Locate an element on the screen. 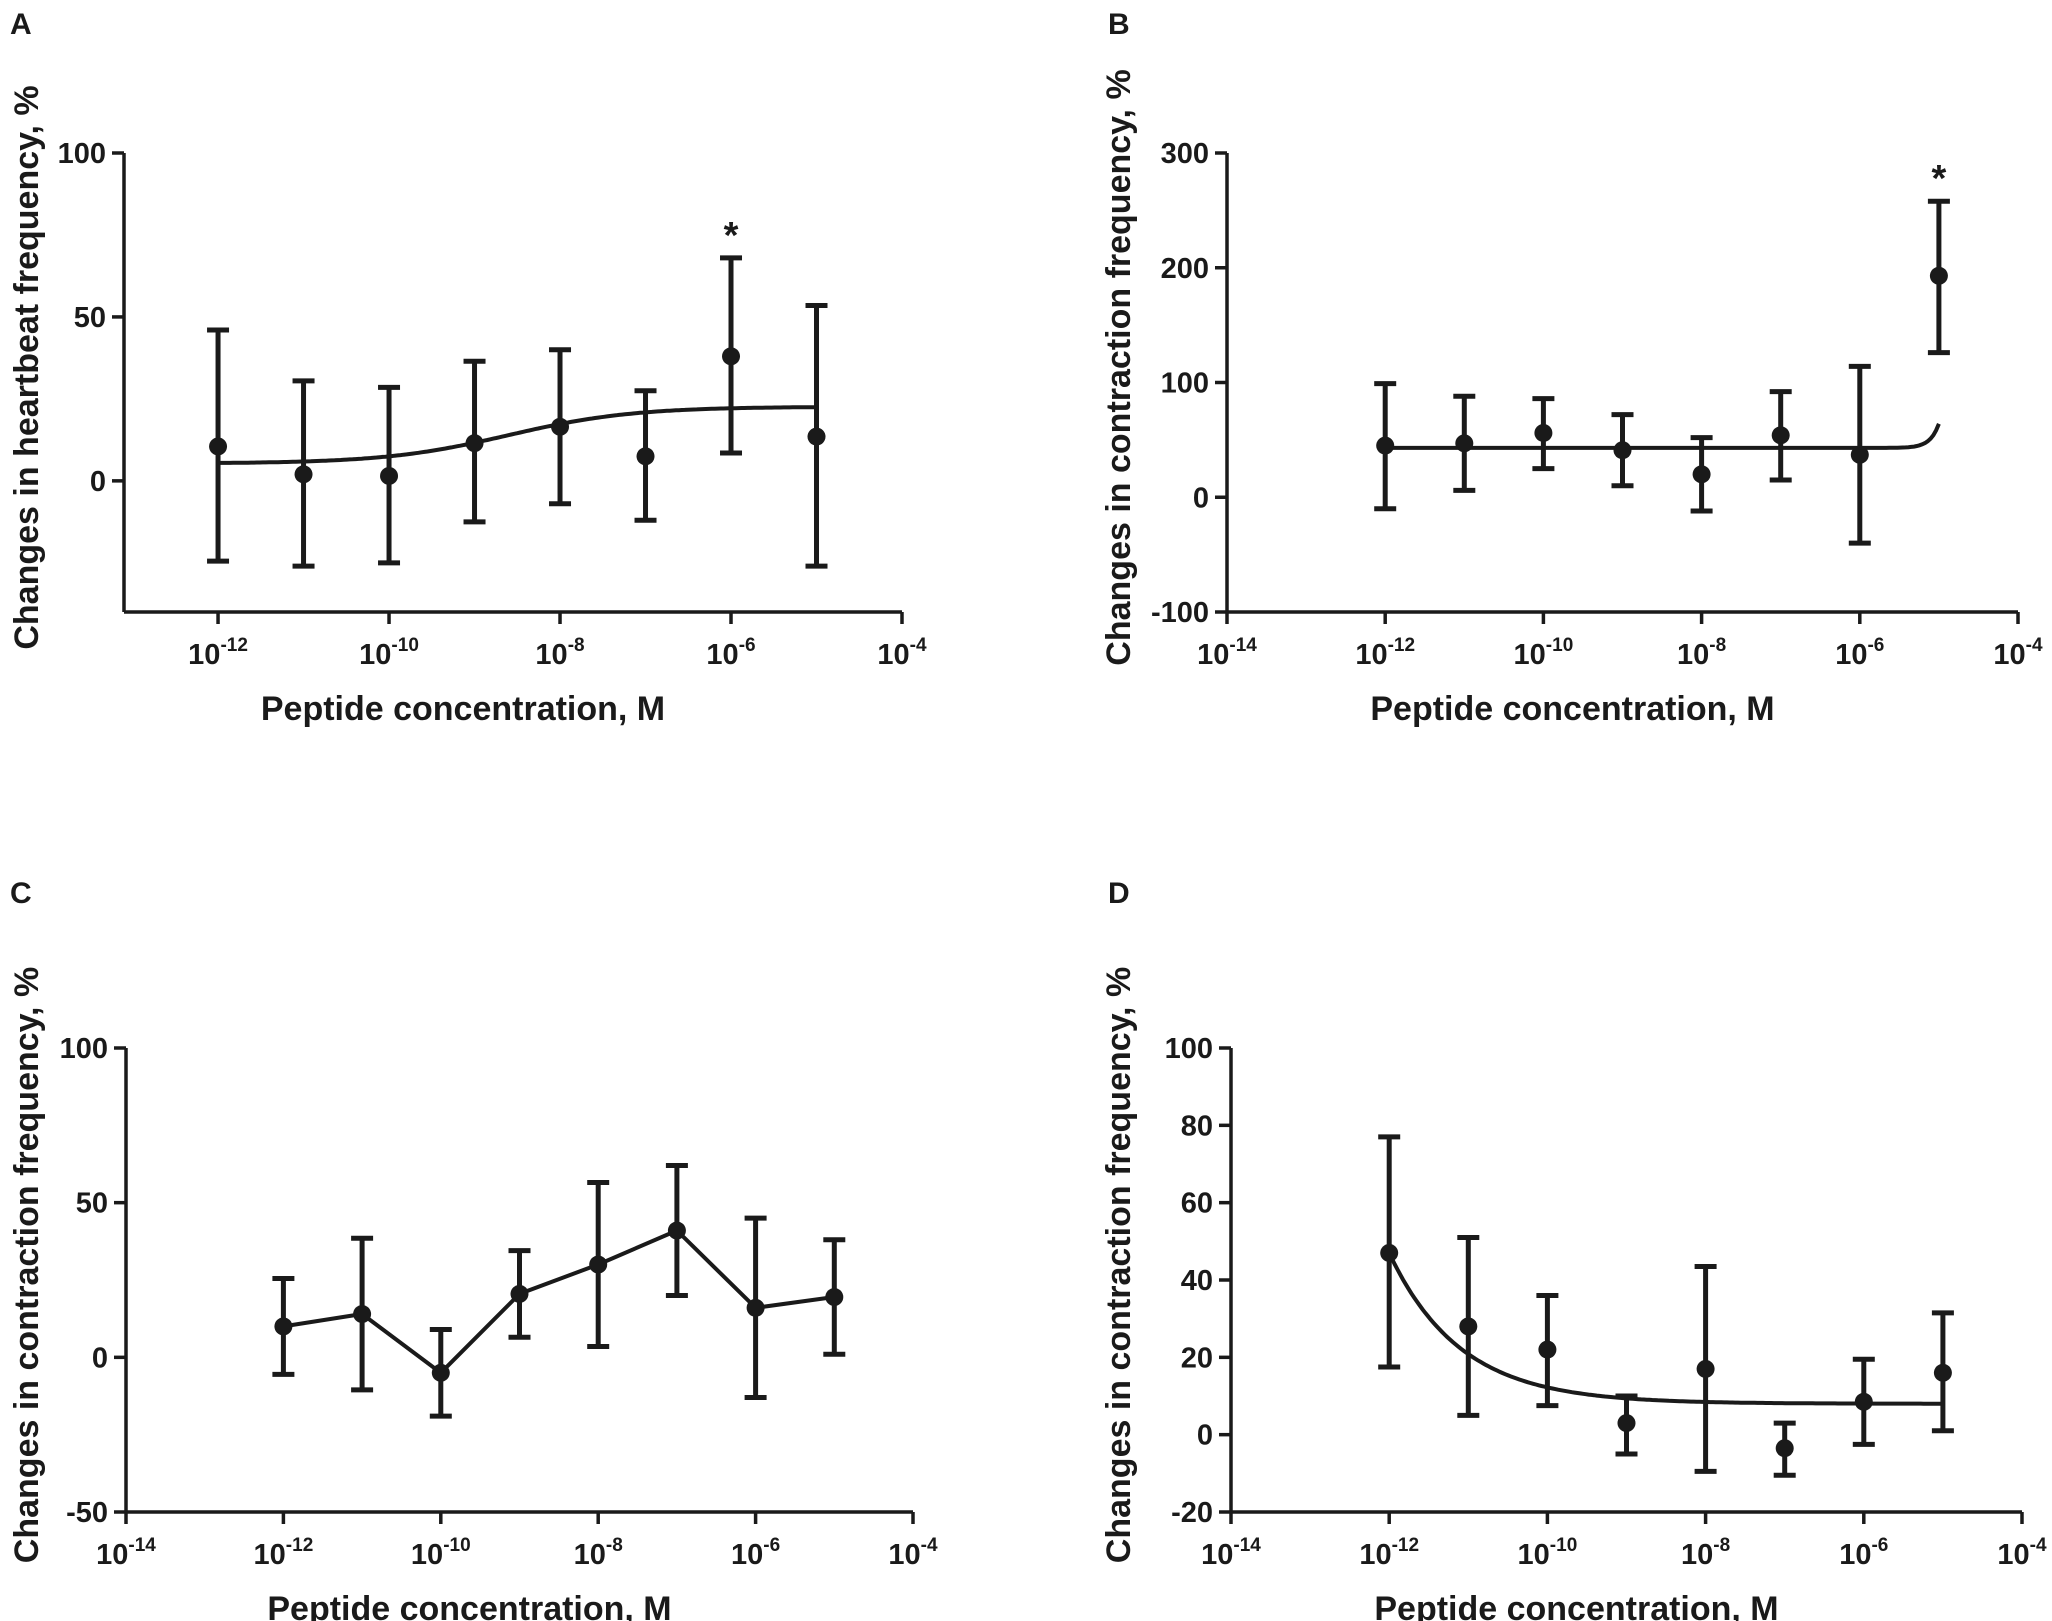 The image size is (2052, 1621). y-tick-label: 40 is located at coordinates (1197, 1281).